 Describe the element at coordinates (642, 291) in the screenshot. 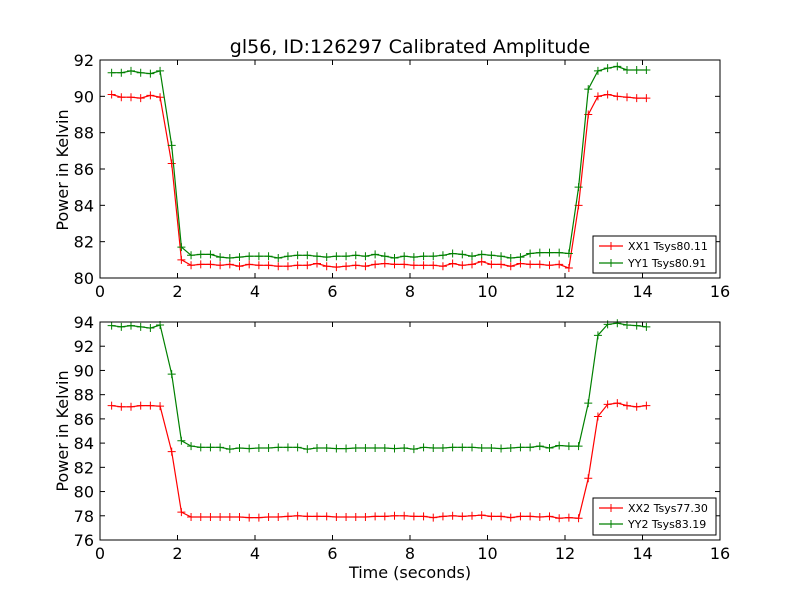

I see `top-x-tick-label: 14` at that location.